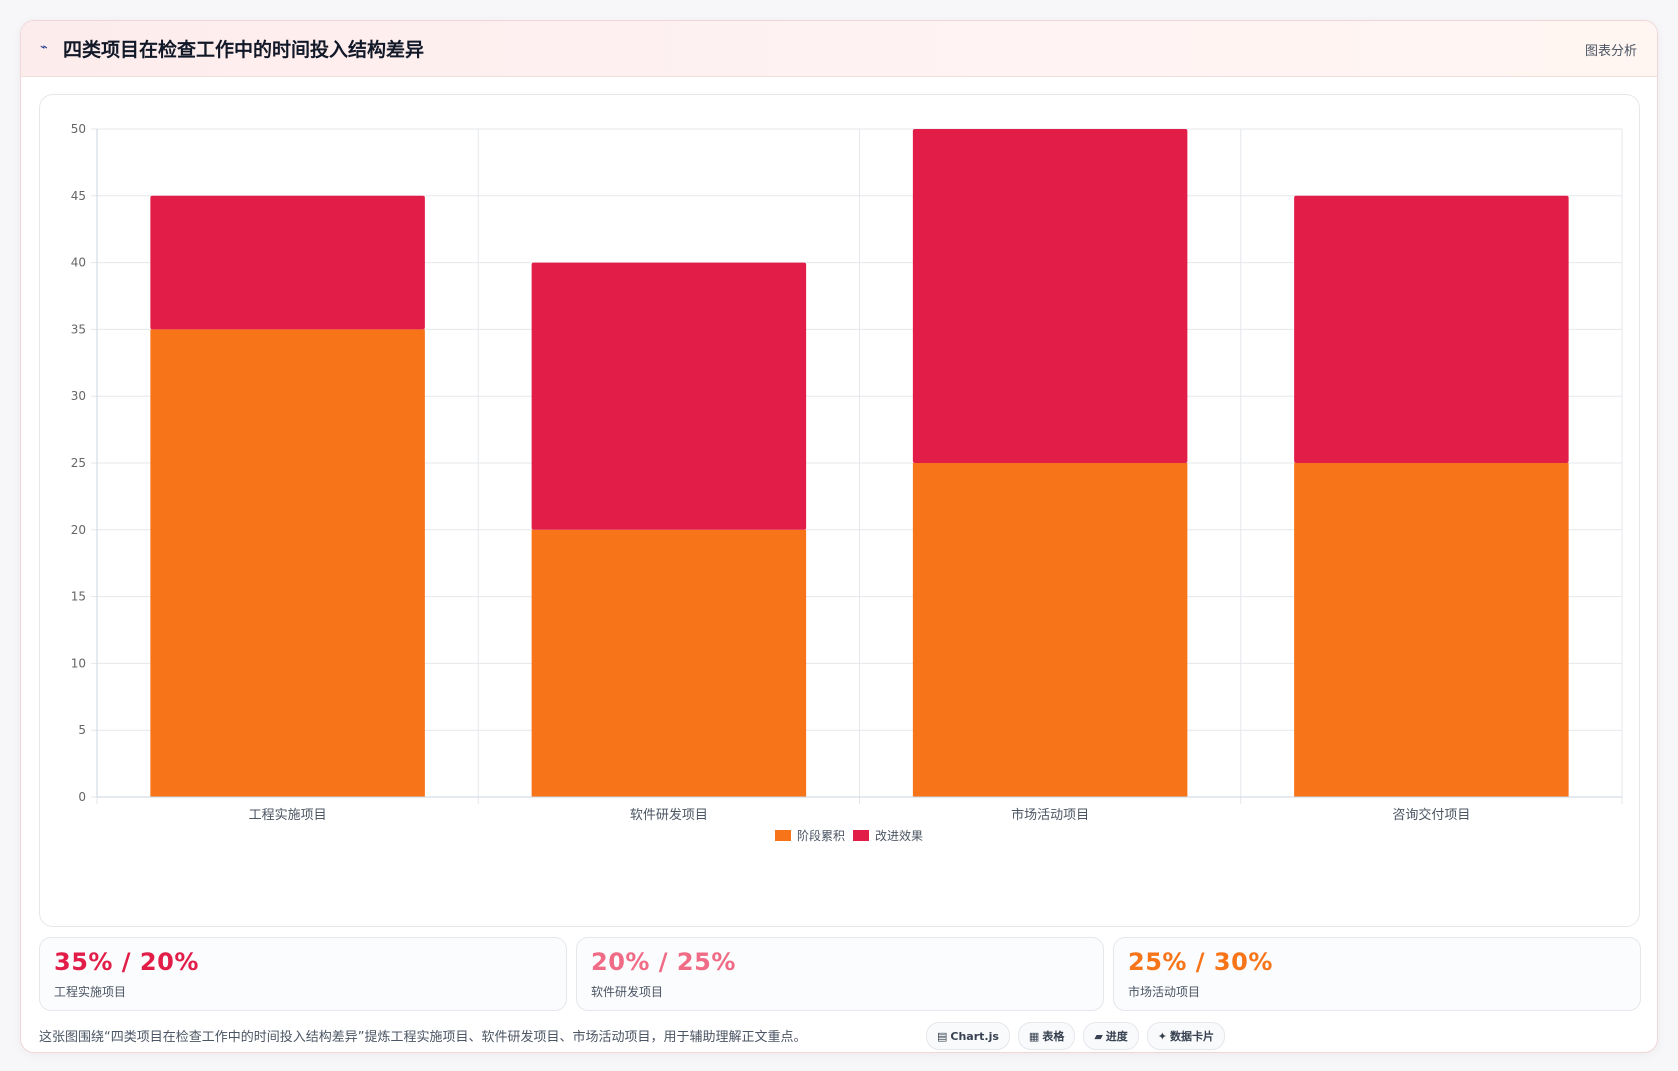 The height and width of the screenshot is (1071, 1678). I want to click on stat-value: 35% / 20%, so click(126, 962).